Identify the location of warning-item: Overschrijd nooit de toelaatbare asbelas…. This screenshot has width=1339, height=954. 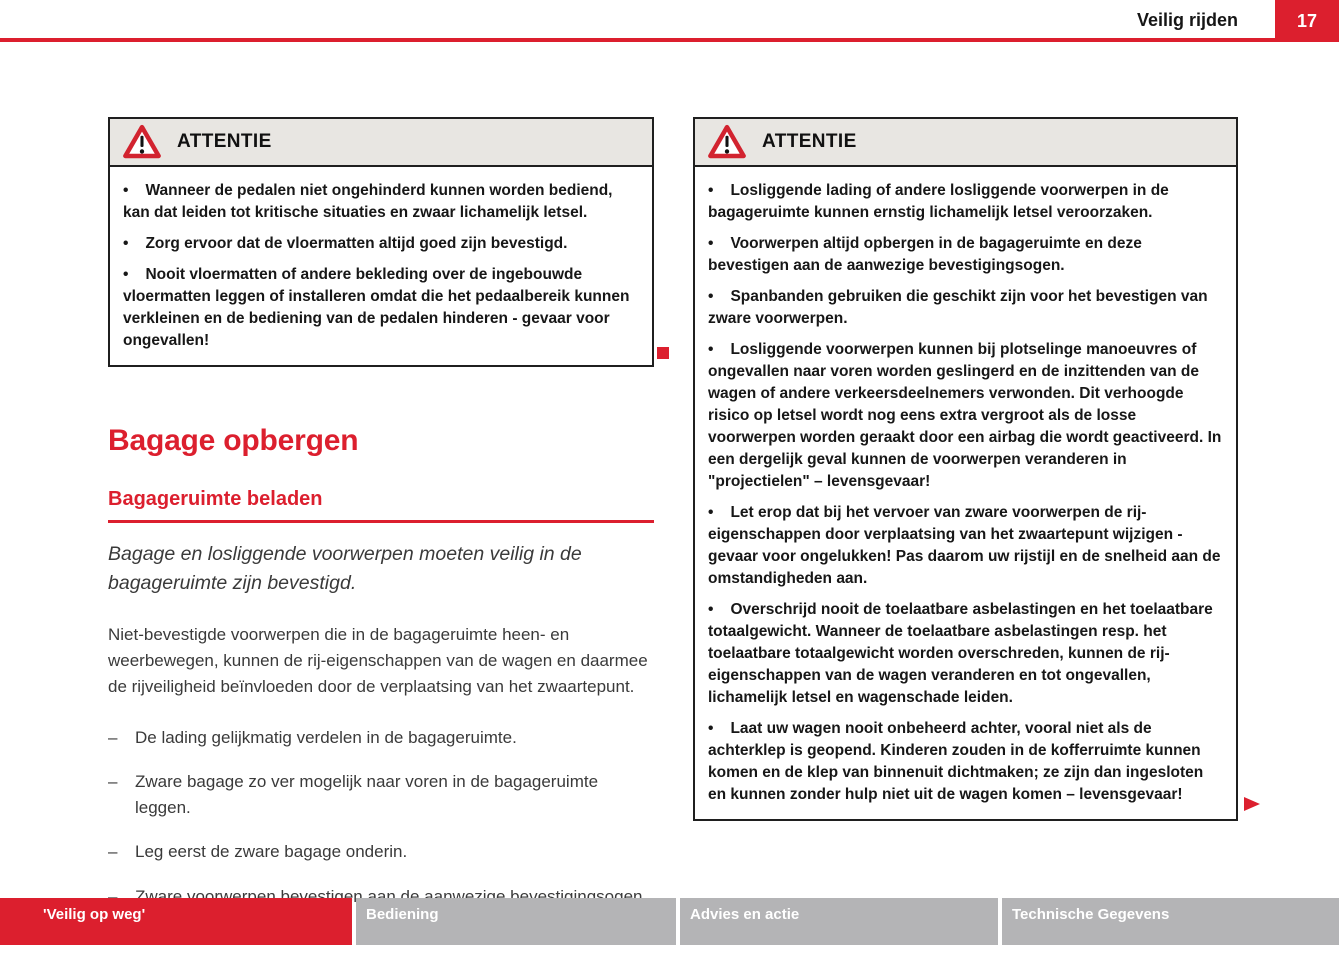
(965, 654).